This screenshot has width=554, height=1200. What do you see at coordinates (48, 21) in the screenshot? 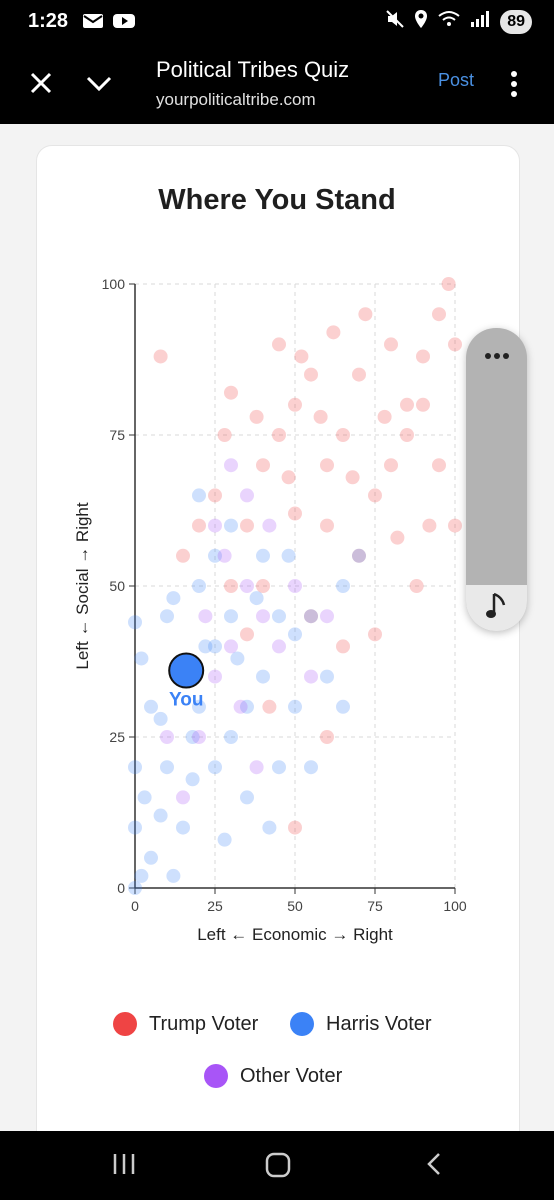
I see `status-time: 1:28` at bounding box center [48, 21].